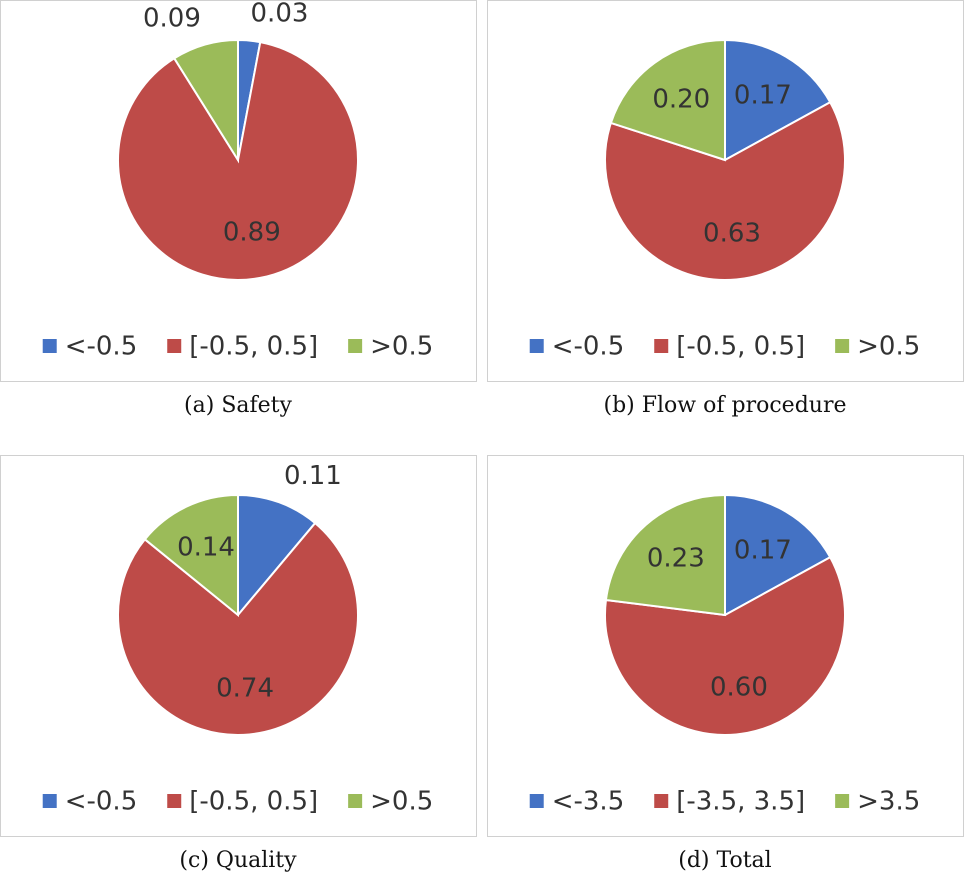  Describe the element at coordinates (280, 14) in the screenshot. I see `data-label: 0.03` at that location.